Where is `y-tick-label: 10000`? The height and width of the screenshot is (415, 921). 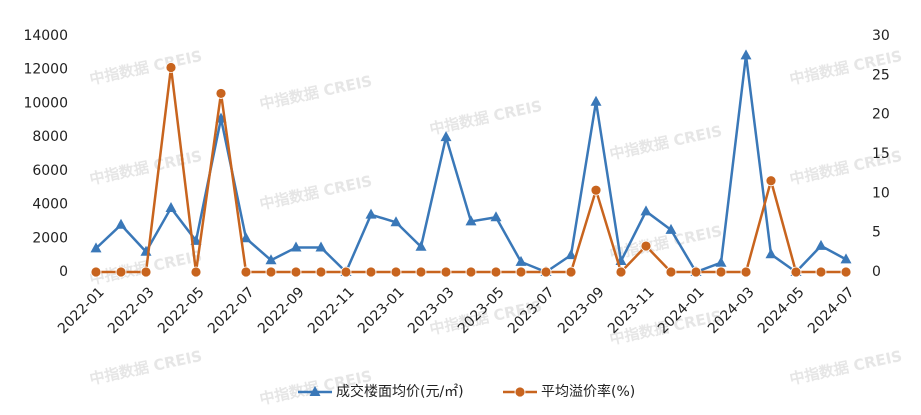 y-tick-label: 10000 is located at coordinates (45, 103).